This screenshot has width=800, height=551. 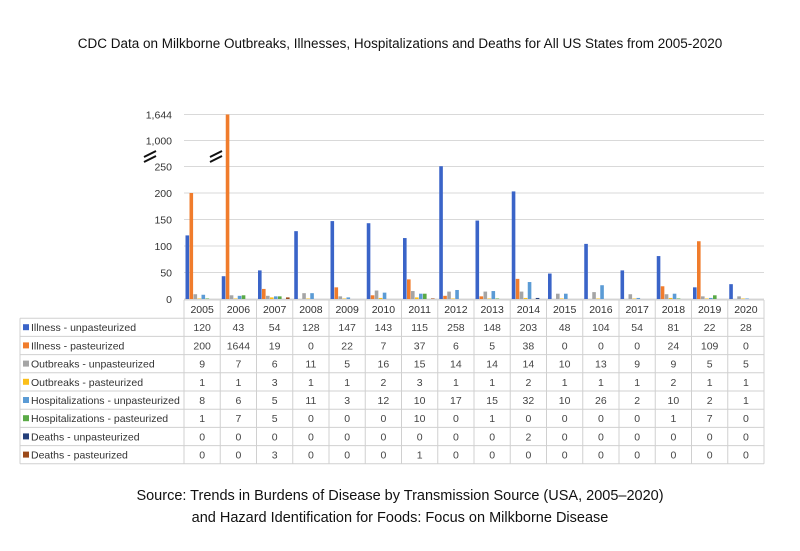 What do you see at coordinates (239, 310) in the screenshot?
I see `x-category-label: 2006` at bounding box center [239, 310].